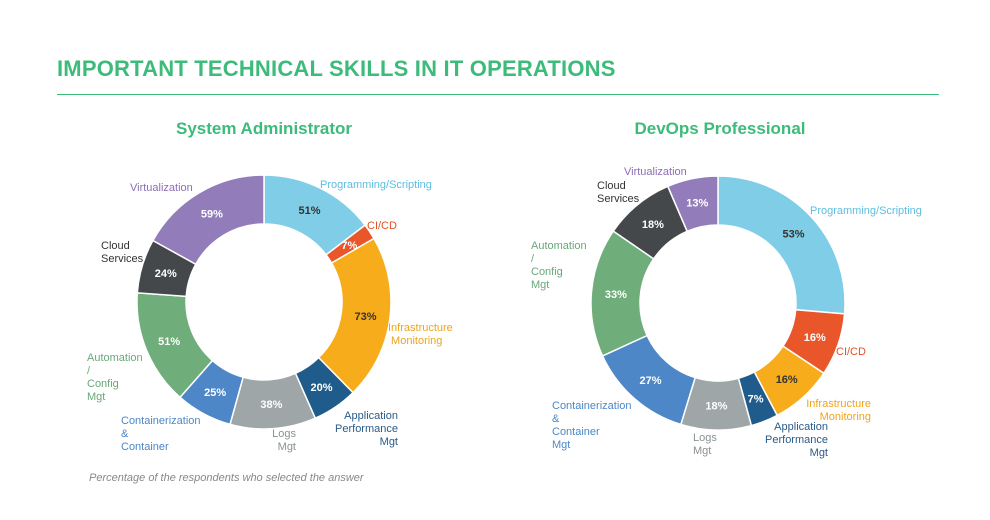 This screenshot has height=520, width=990. Describe the element at coordinates (716, 406) in the screenshot. I see `data-label-logs-mgt: 18%` at that location.